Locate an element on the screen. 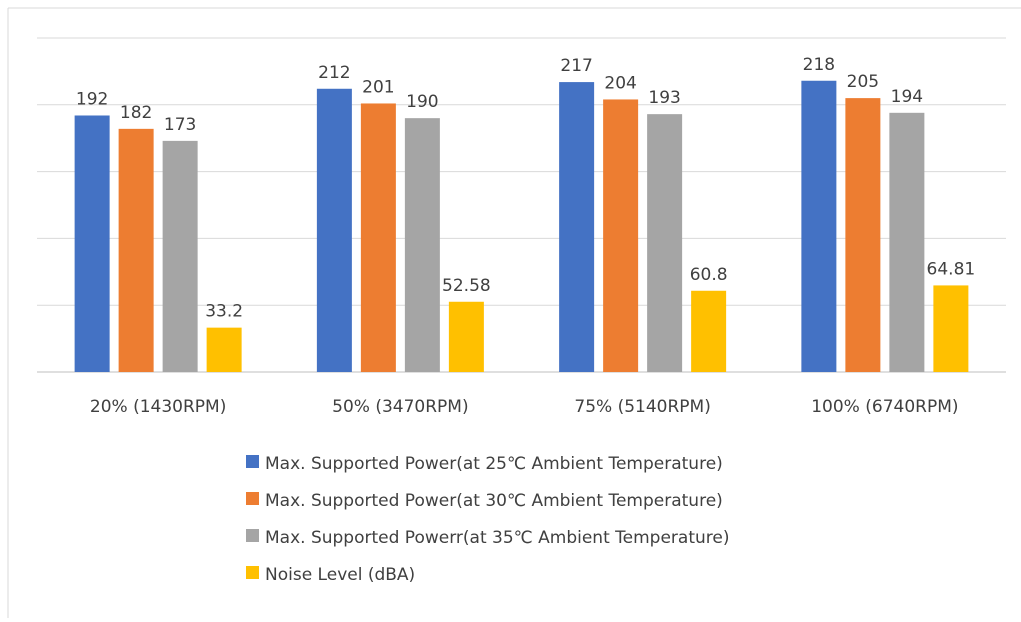  data-label: 217 is located at coordinates (576, 66).